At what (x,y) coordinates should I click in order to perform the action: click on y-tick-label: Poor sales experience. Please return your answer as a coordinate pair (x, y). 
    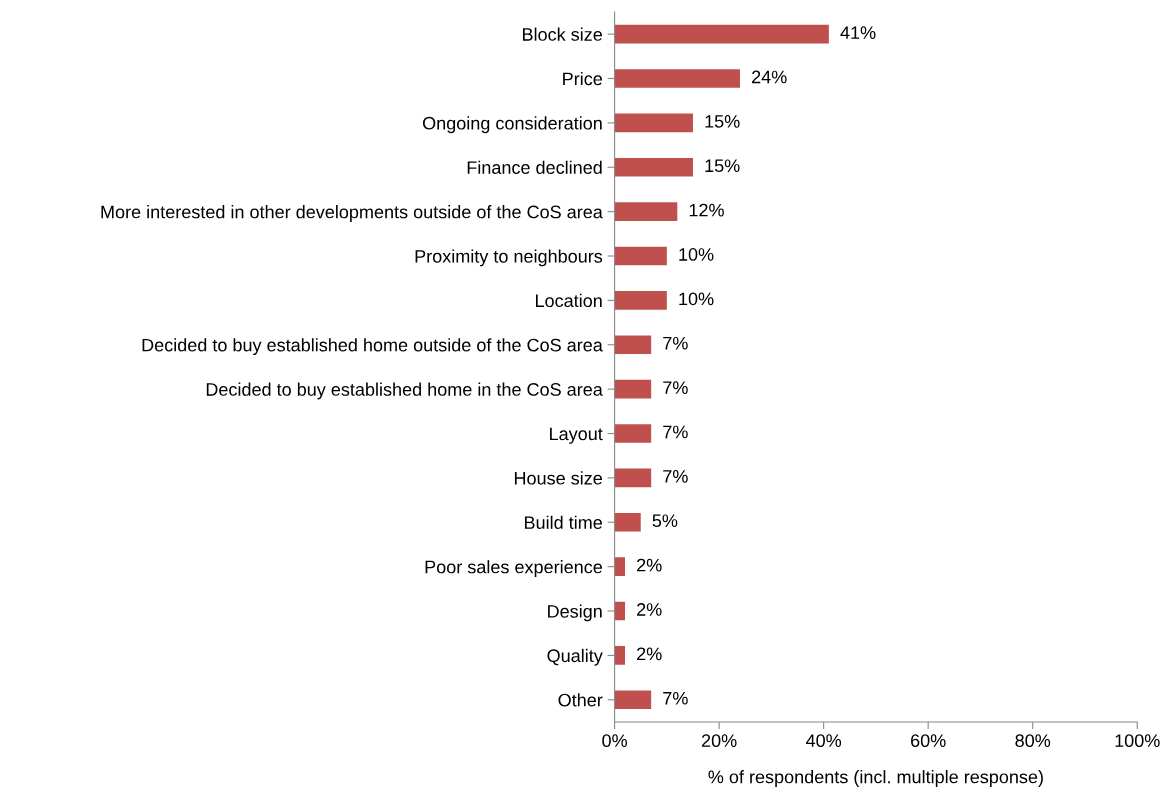
    Looking at the image, I should click on (513, 568).